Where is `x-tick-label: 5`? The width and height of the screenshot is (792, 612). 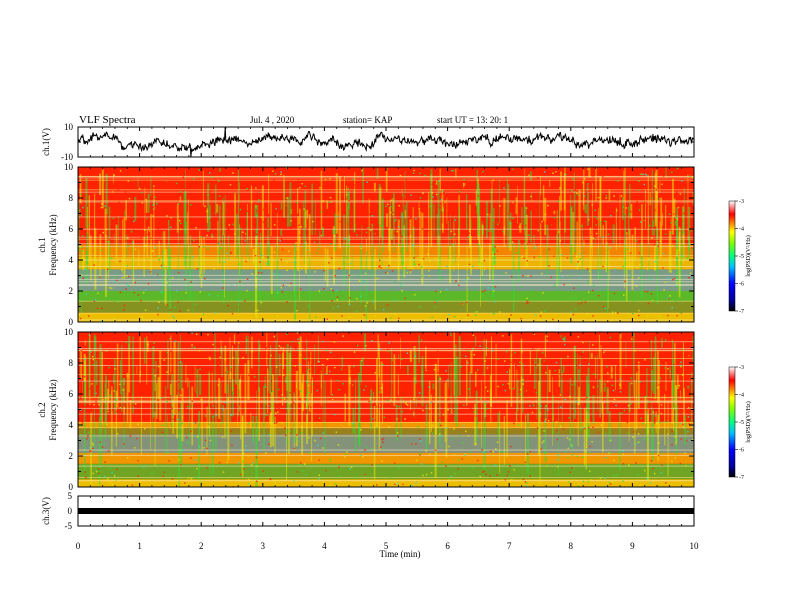
x-tick-label: 5 is located at coordinates (386, 546).